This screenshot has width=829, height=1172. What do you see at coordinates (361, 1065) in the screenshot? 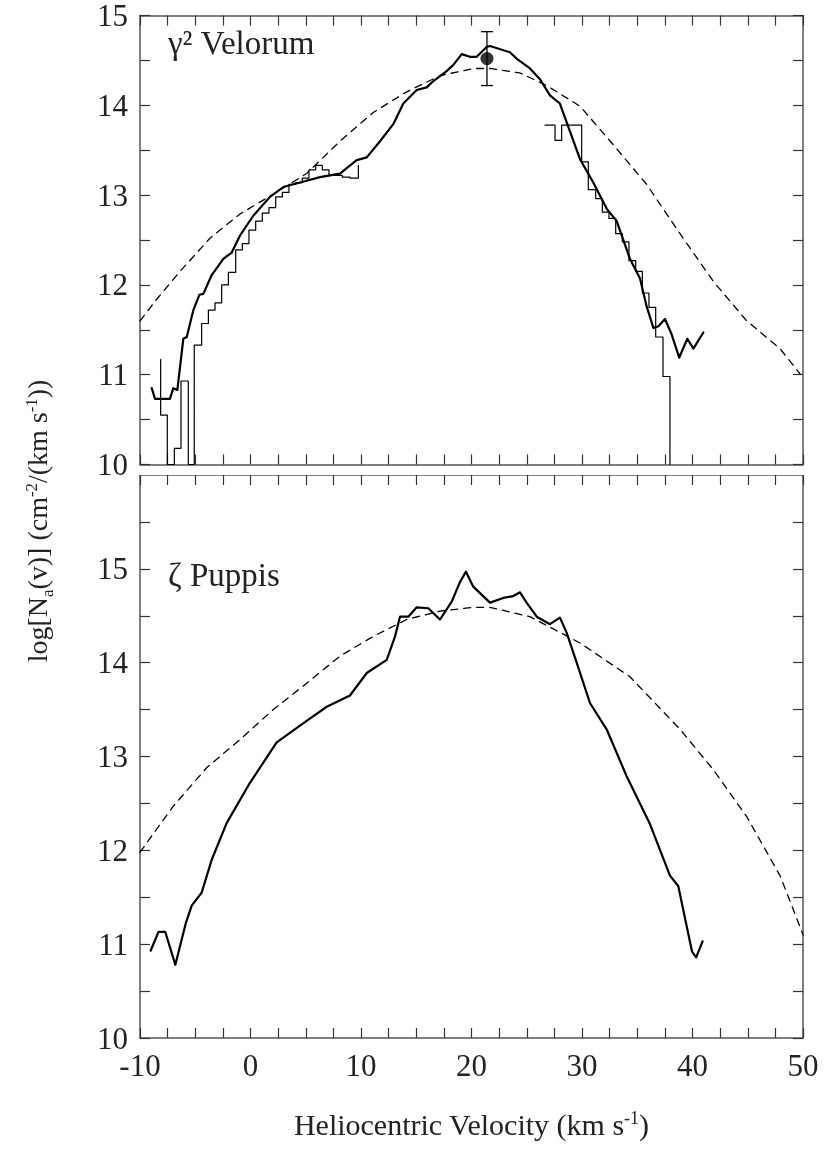
I see `x-tick-label: 10` at bounding box center [361, 1065].